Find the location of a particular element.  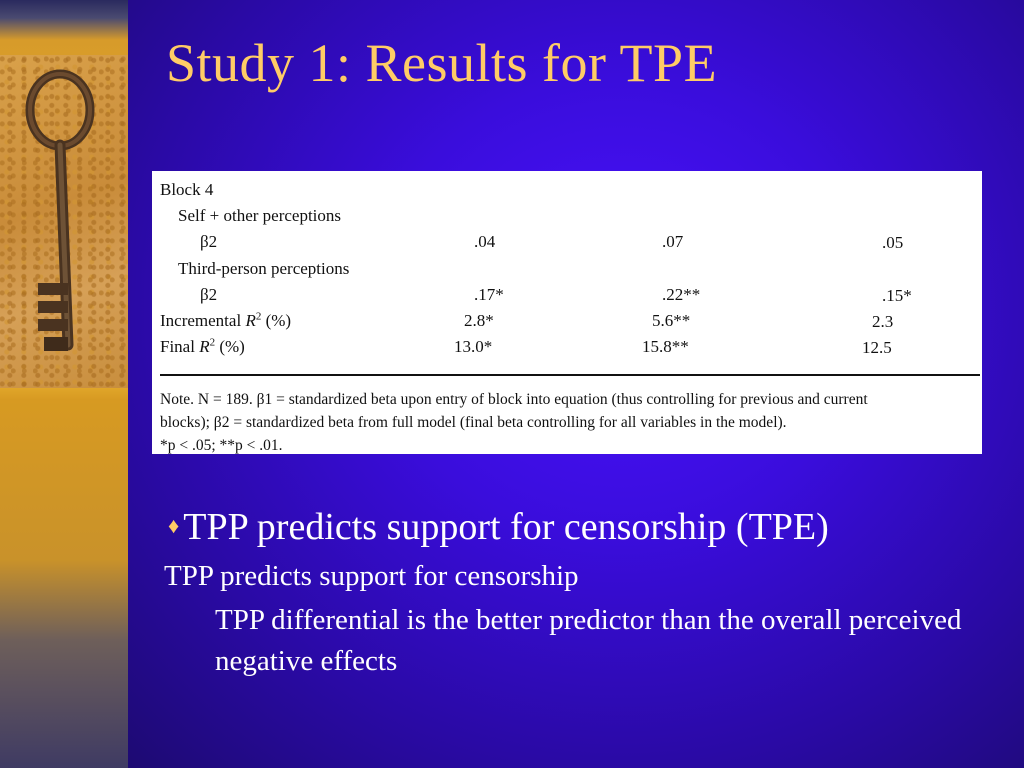

key-photo is located at coordinates (64, 221).